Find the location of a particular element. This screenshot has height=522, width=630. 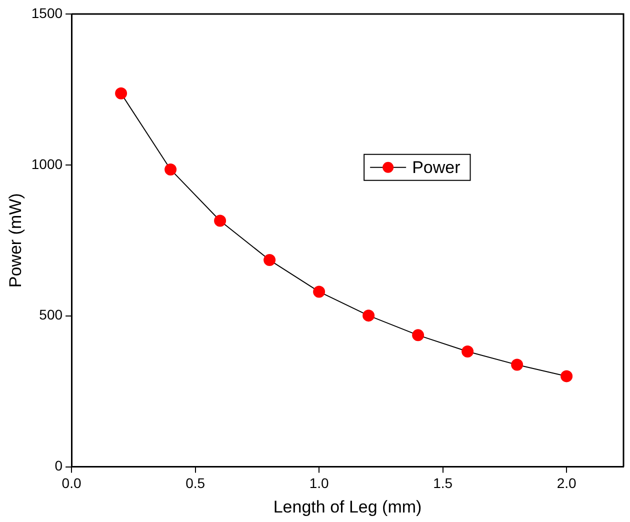

y-tick-label: 1000 is located at coordinates (47, 164).